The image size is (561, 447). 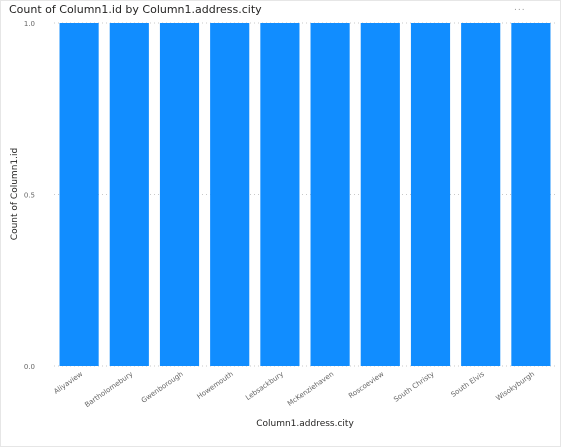 What do you see at coordinates (68, 383) in the screenshot?
I see `x-tick-label: Aliyaview` at bounding box center [68, 383].